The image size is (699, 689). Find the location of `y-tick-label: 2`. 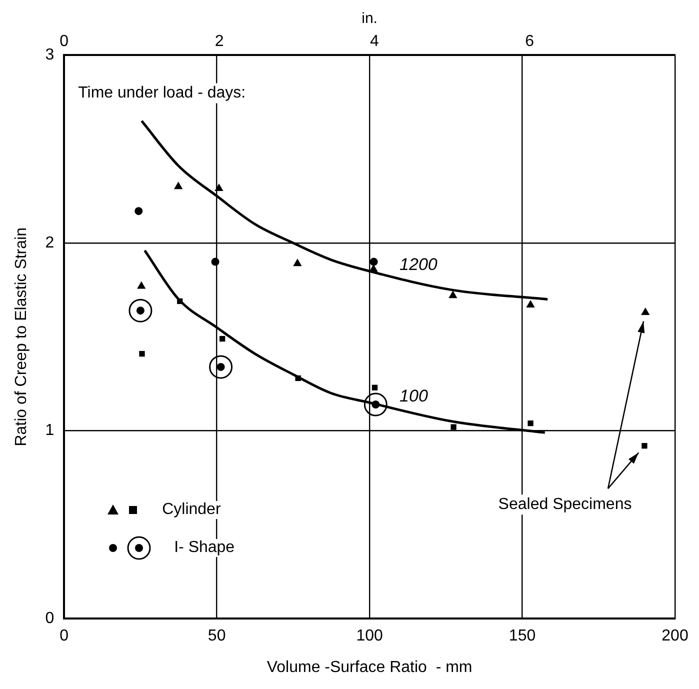

y-tick-label: 2 is located at coordinates (49, 243).